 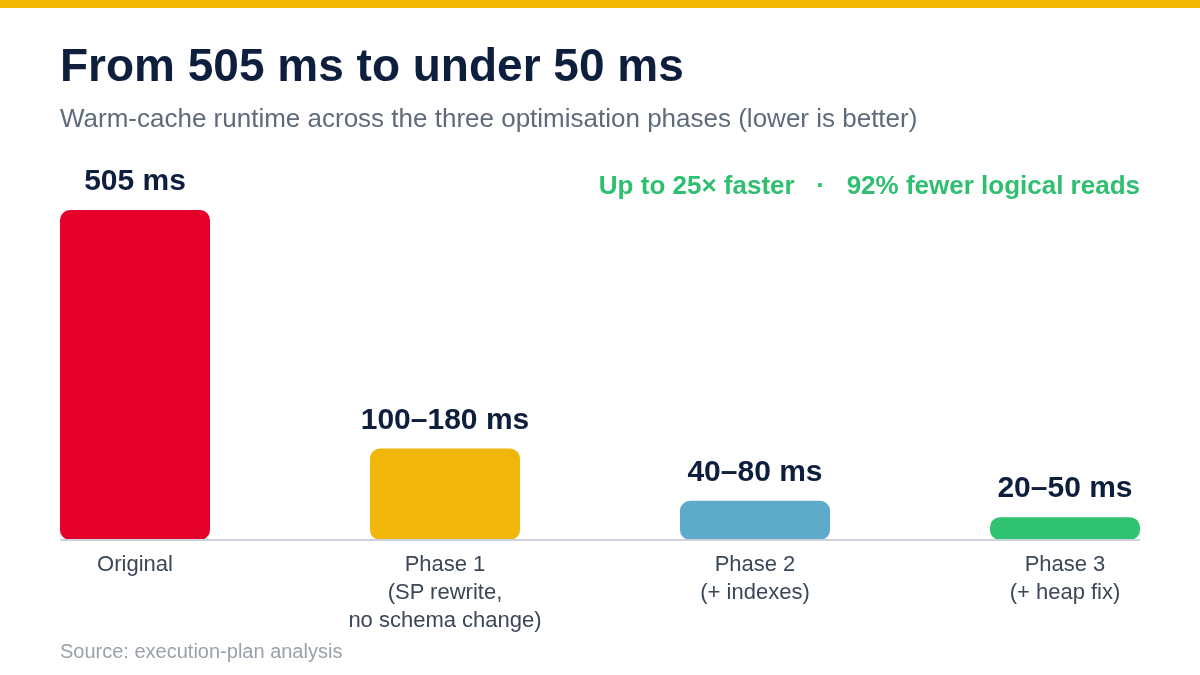 What do you see at coordinates (489, 118) in the screenshot?
I see `chart-subtitle: Warm-cache runtime across the three optimisation phases (lower is better)` at bounding box center [489, 118].